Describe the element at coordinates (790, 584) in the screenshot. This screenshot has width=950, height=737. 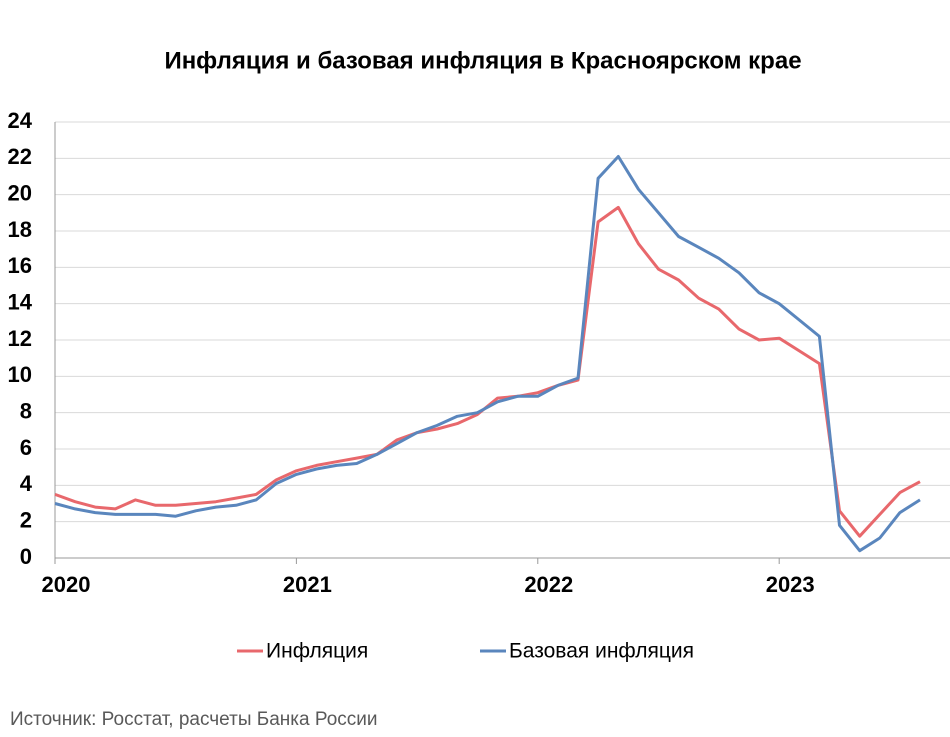
I see `x-tick-label: 2023` at that location.